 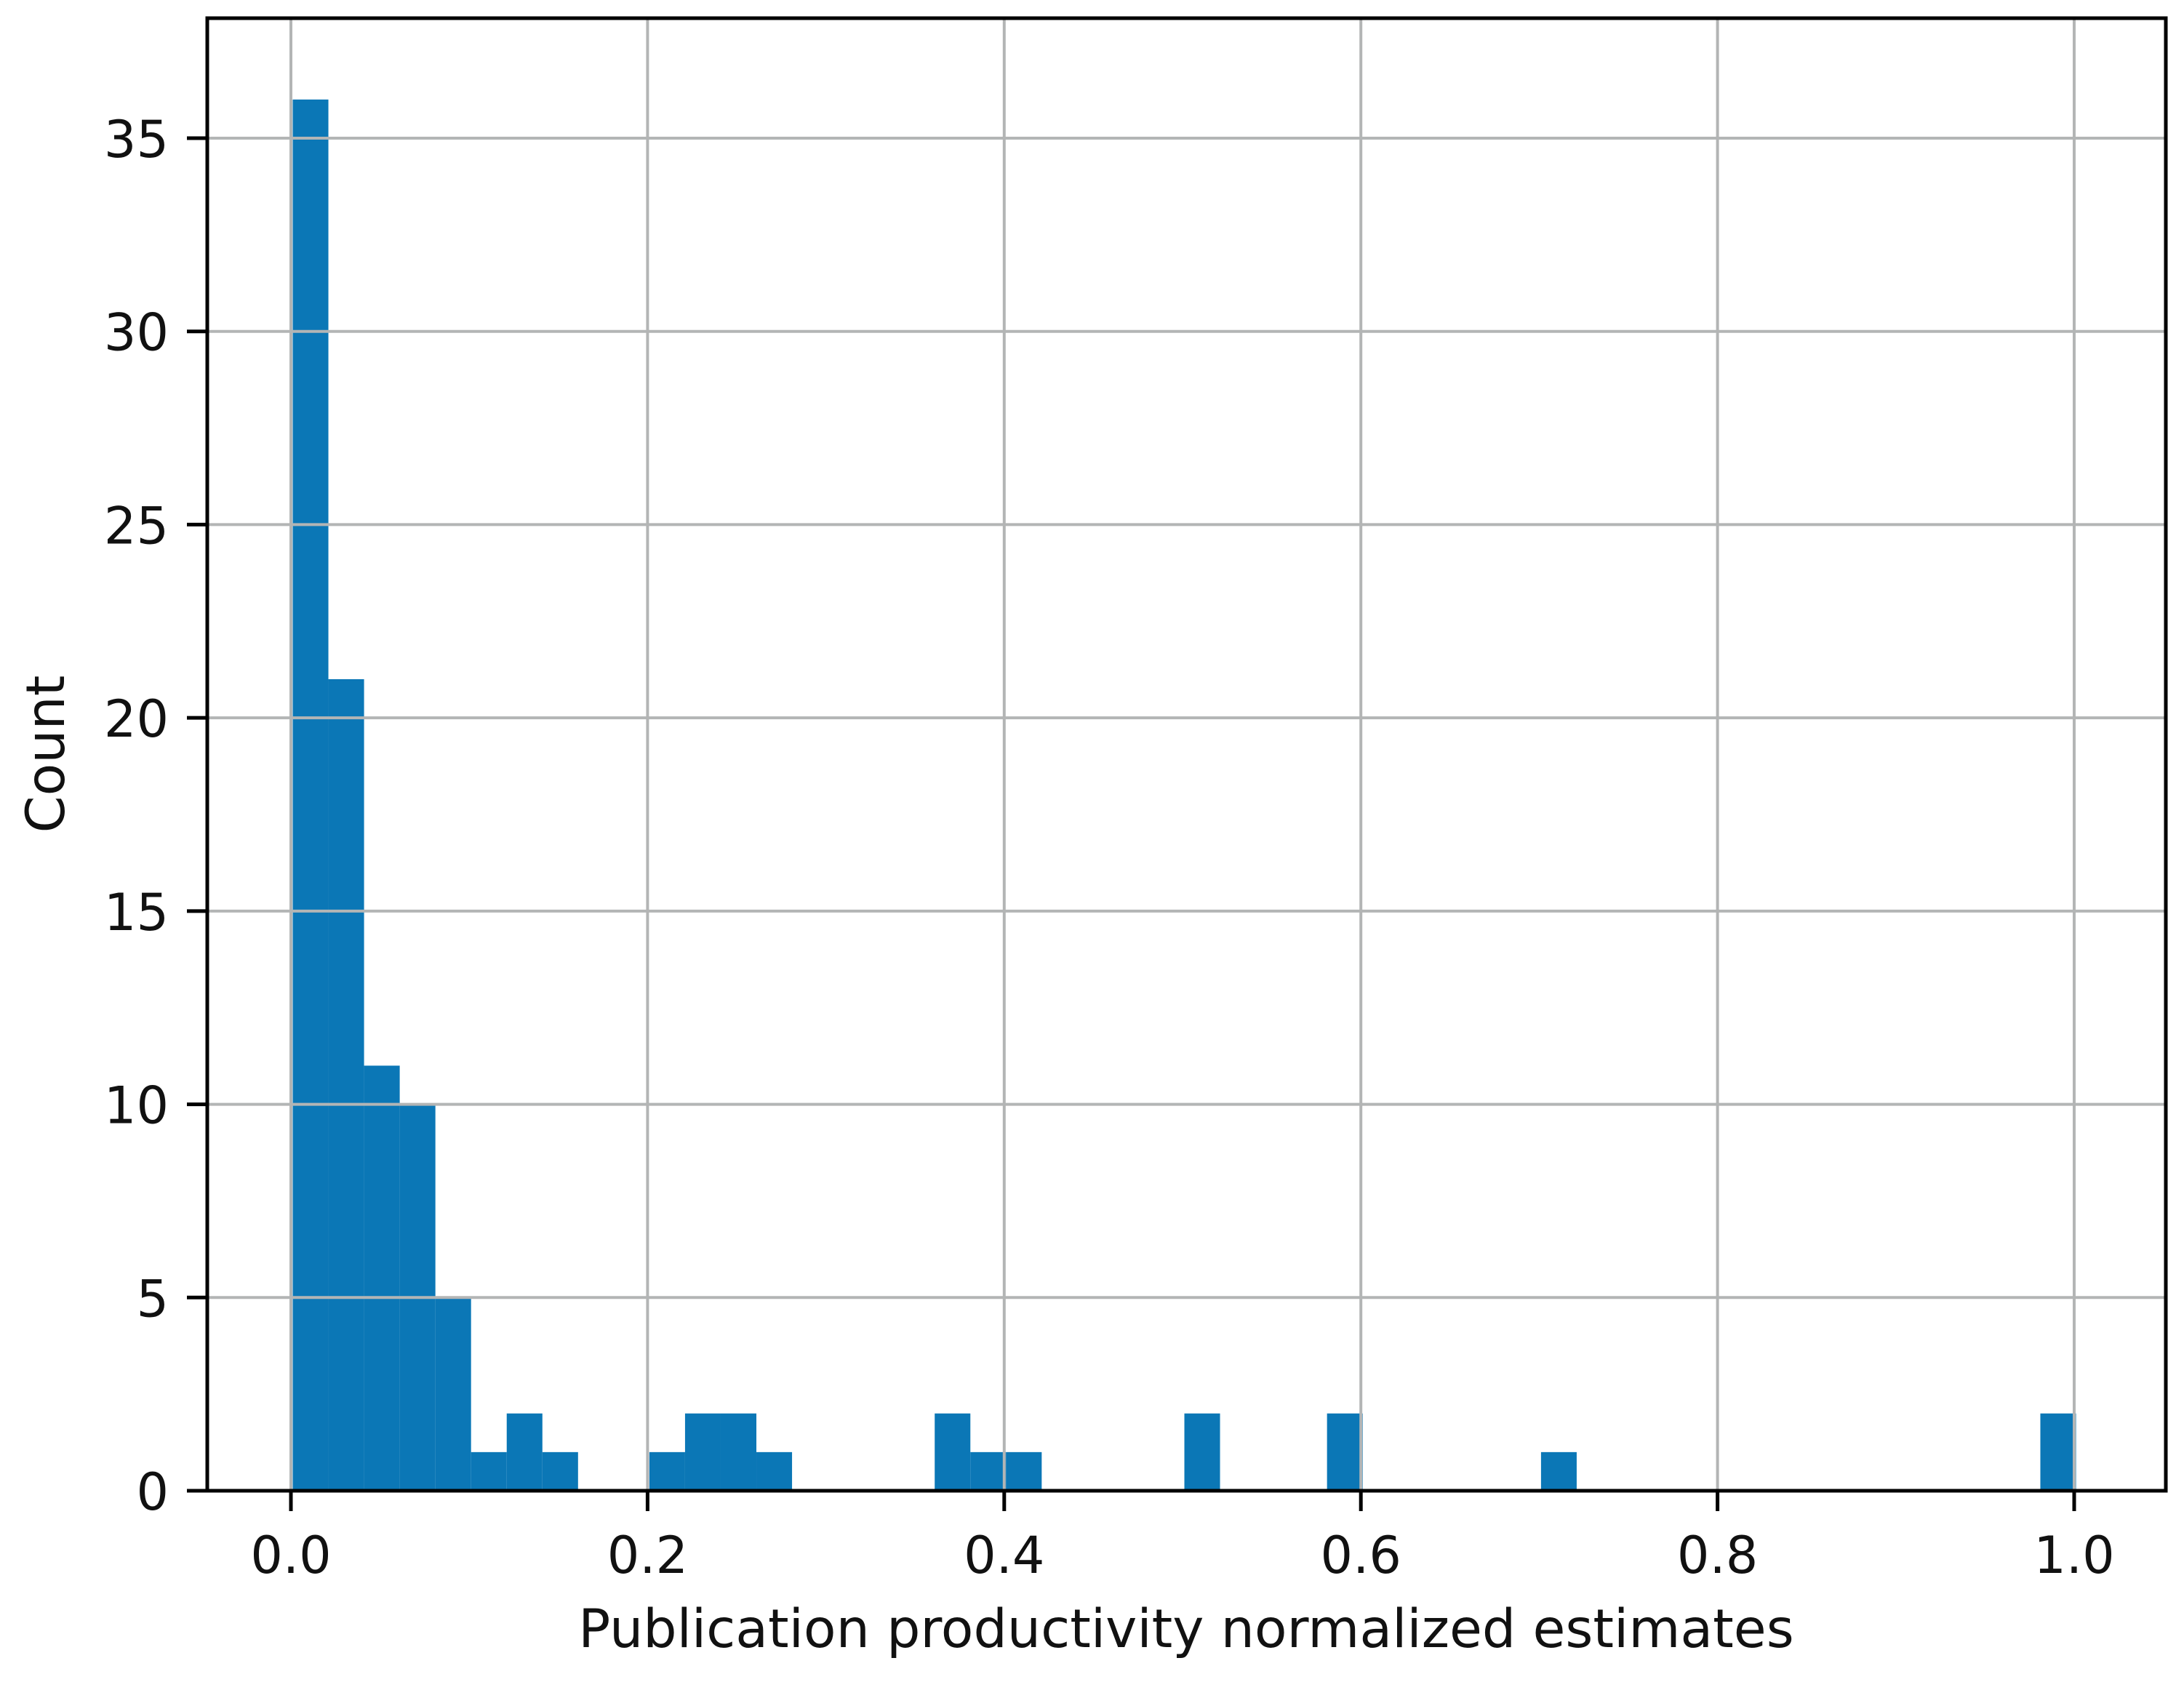 What do you see at coordinates (136, 719) in the screenshot?
I see `y-tick-label: 20` at bounding box center [136, 719].